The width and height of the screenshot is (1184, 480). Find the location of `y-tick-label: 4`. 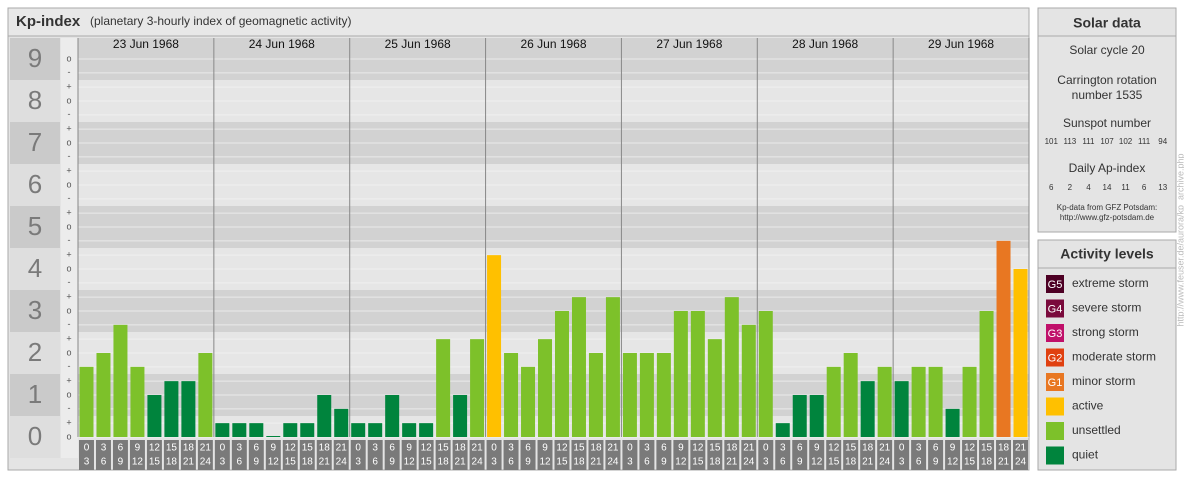

y-tick-label: 4 is located at coordinates (35, 268).